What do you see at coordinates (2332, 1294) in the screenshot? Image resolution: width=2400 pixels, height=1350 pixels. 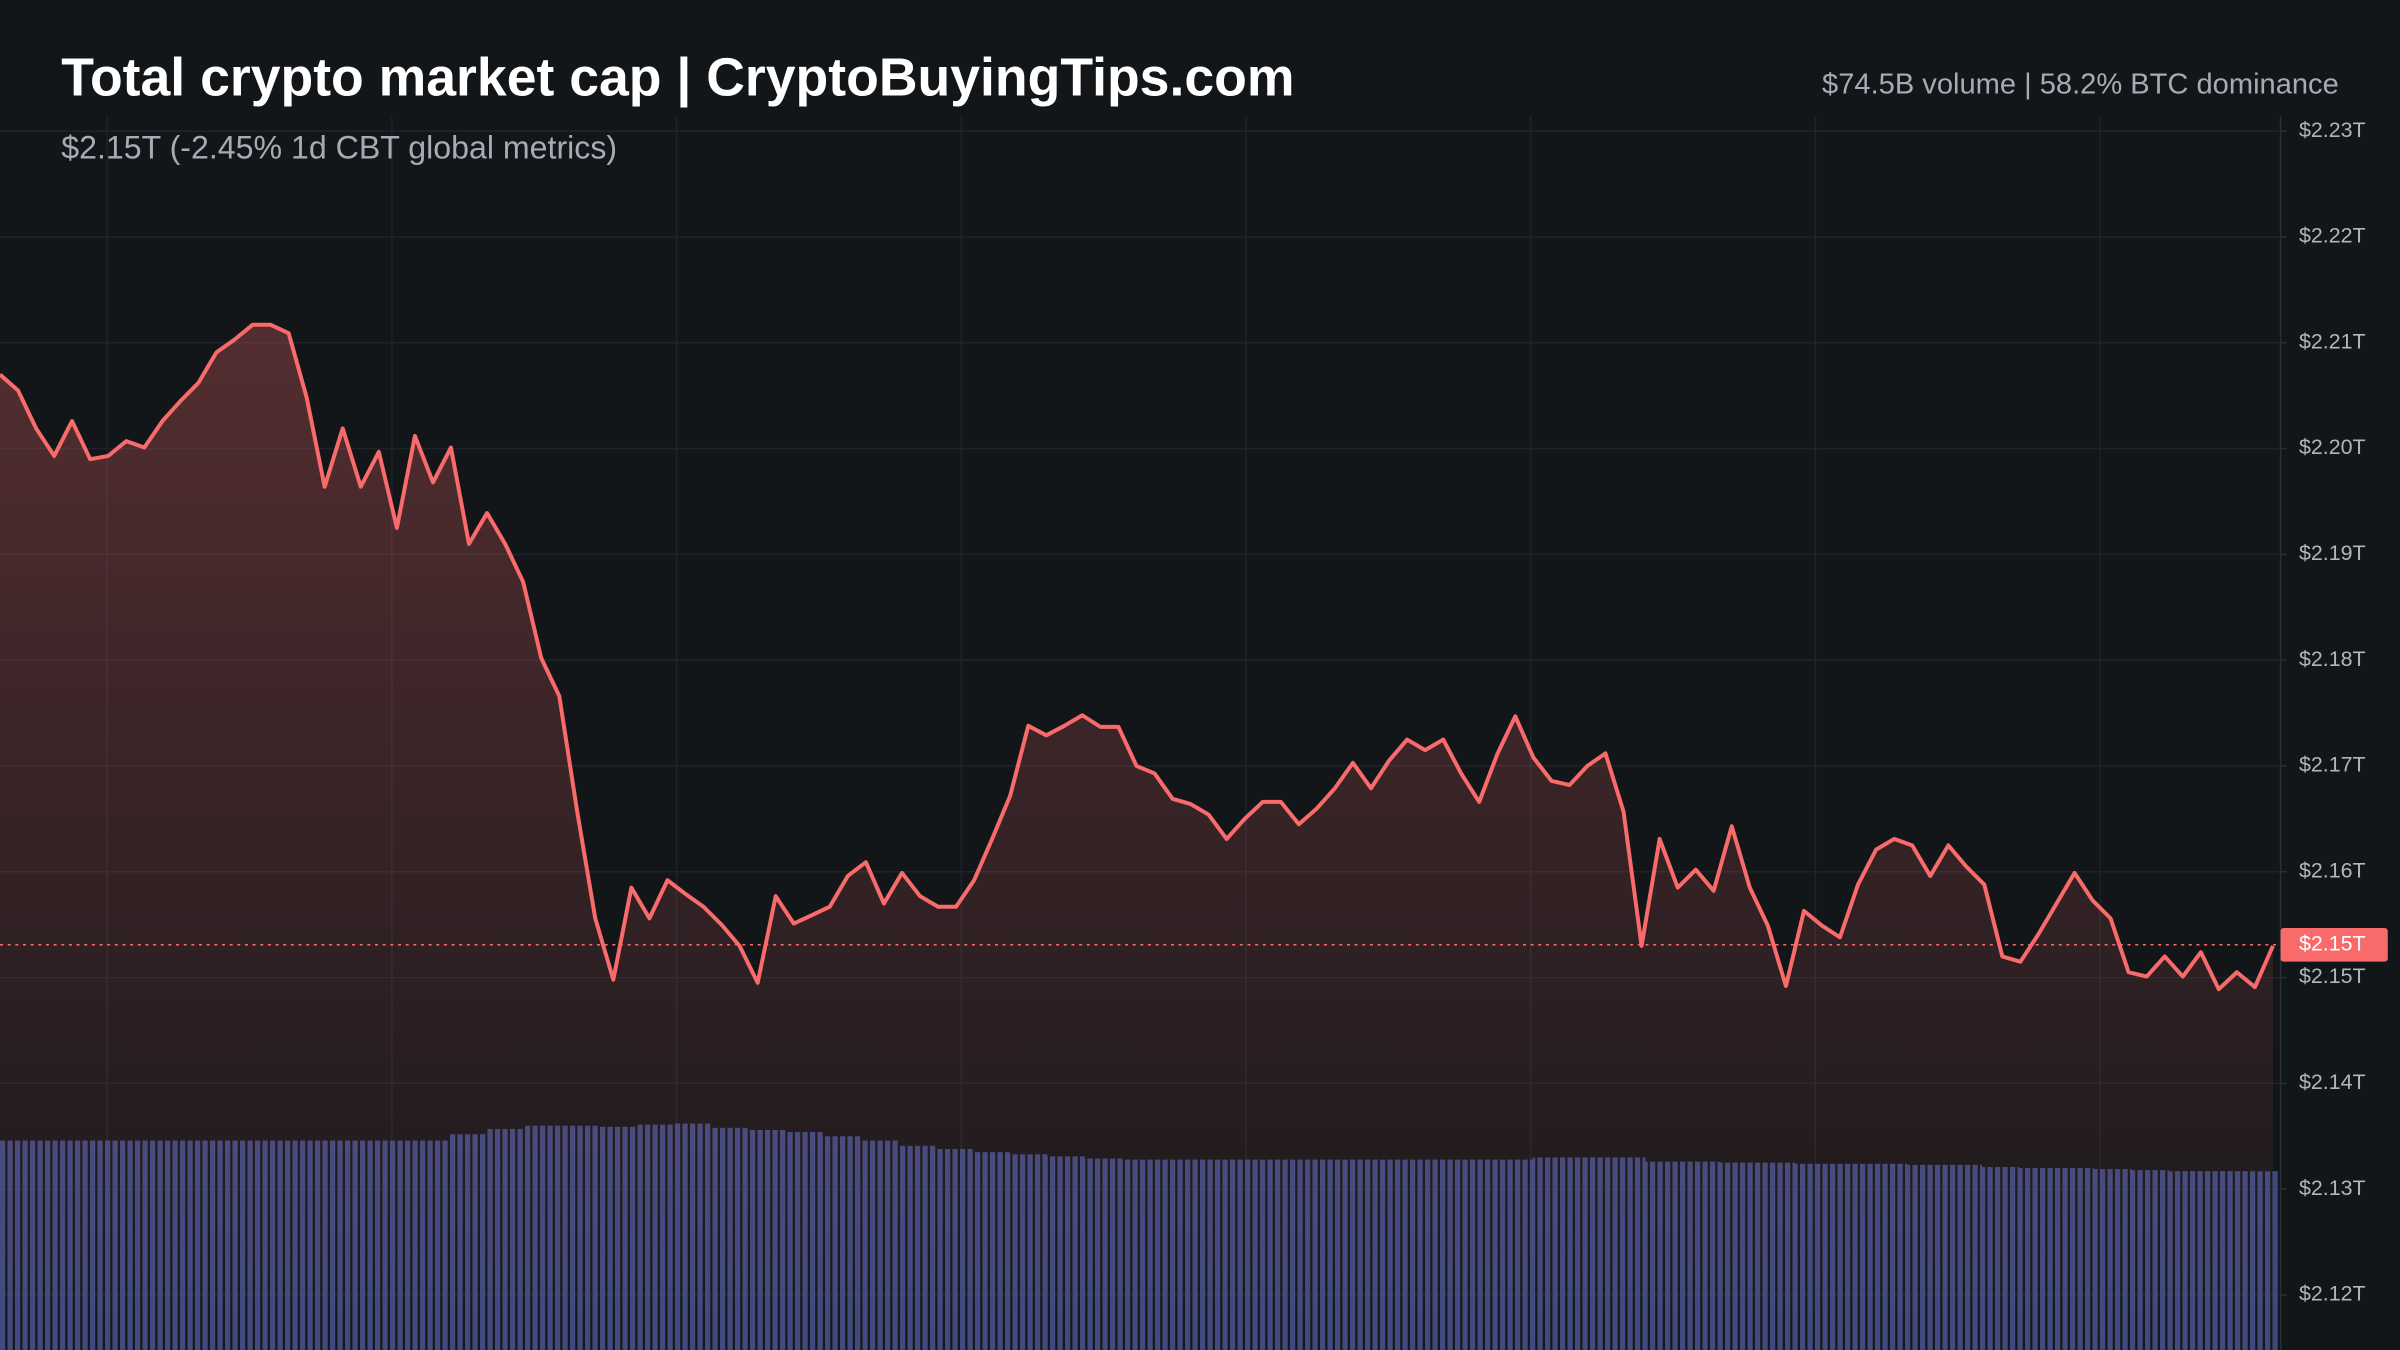 I see `y-tick-label: $2.12T` at bounding box center [2332, 1294].